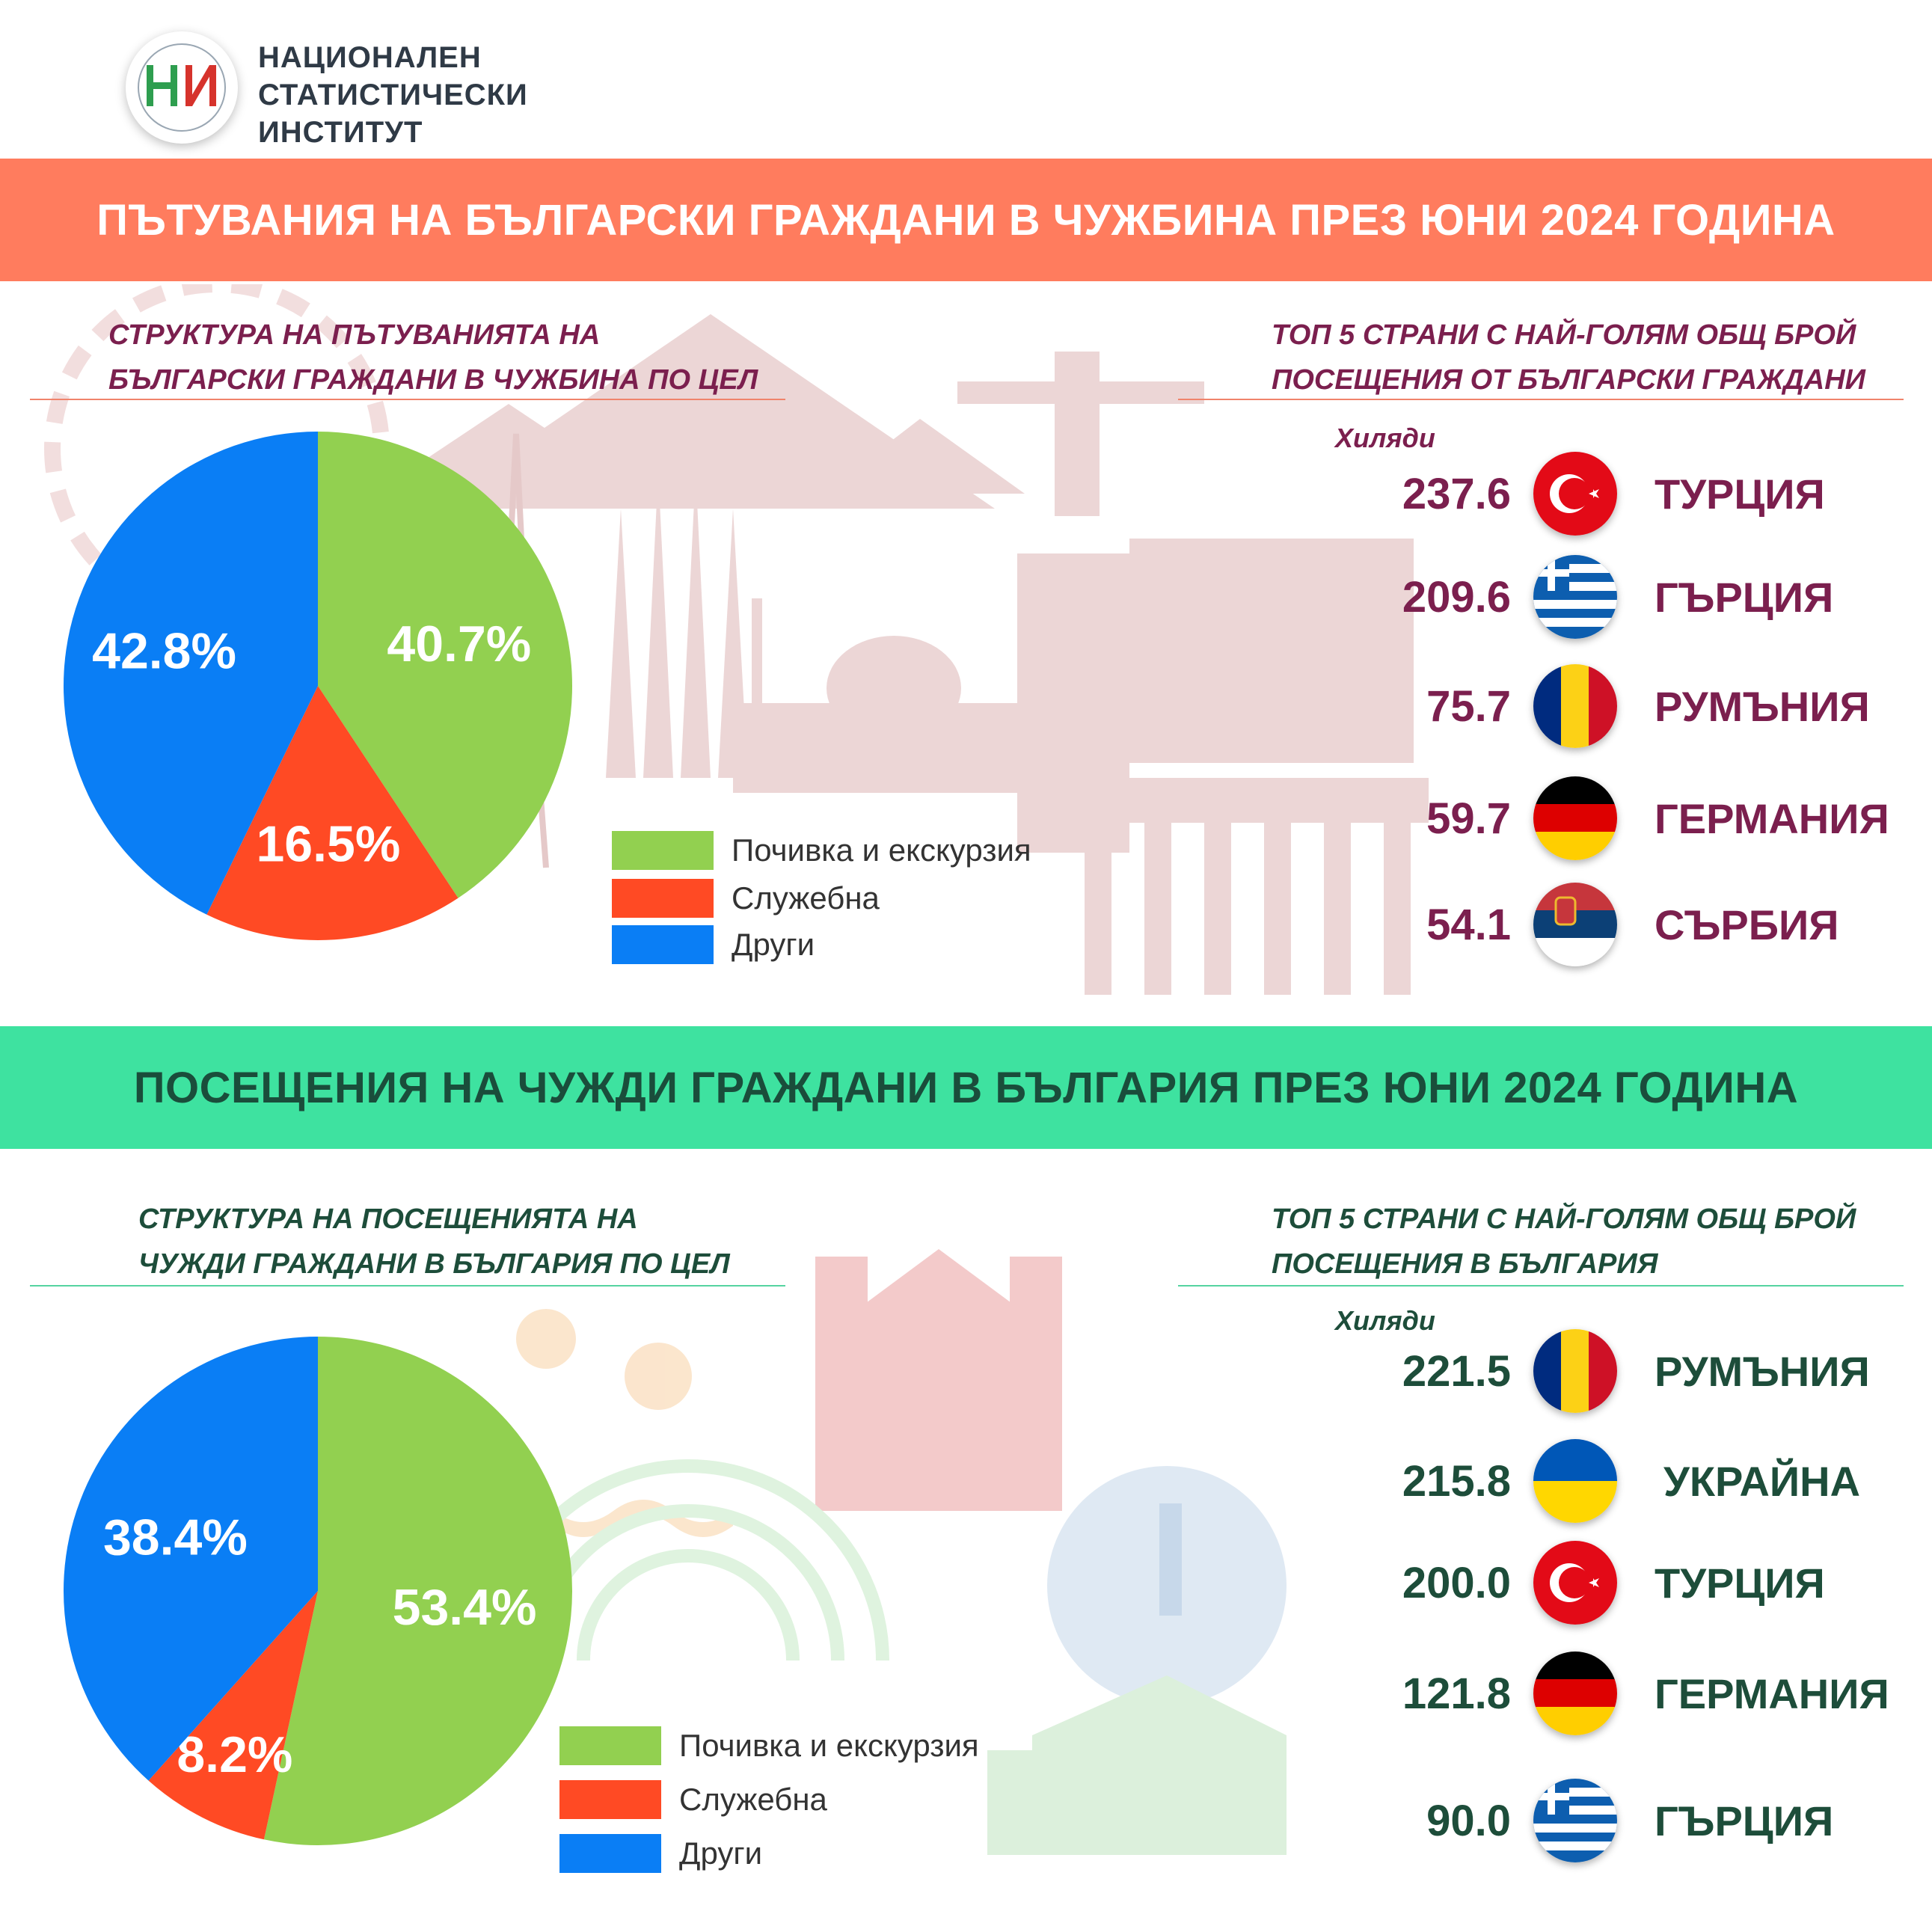  What do you see at coordinates (887, 1552) in the screenshot?
I see `bulgaria-landmarks-illustration` at bounding box center [887, 1552].